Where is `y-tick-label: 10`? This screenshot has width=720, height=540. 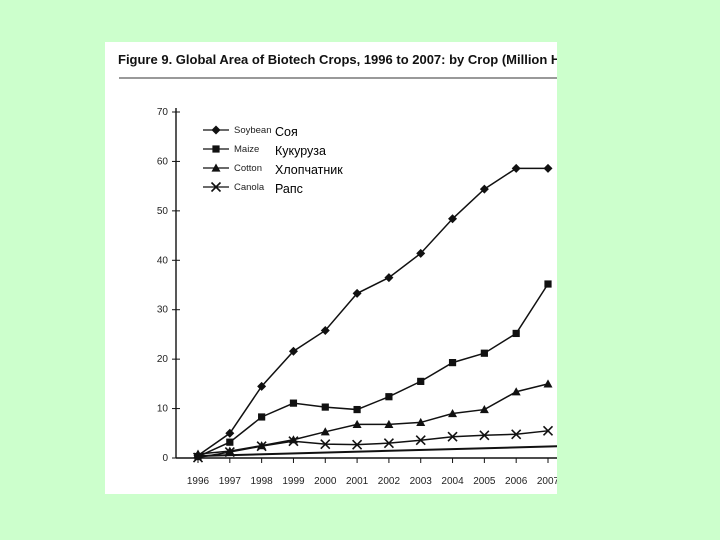
y-tick-label: 10 is located at coordinates (163, 409).